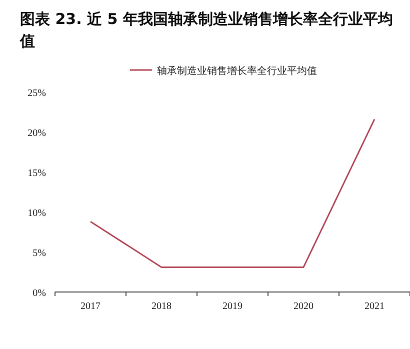  I want to click on y-tick-label: 5%, so click(39, 253).